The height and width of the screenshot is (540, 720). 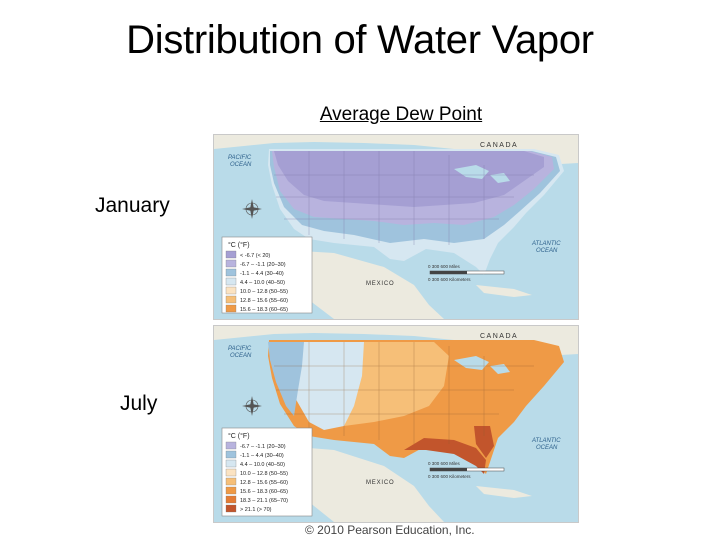 What do you see at coordinates (445, 456) in the screenshot?
I see `usa-zone-gulf` at bounding box center [445, 456].